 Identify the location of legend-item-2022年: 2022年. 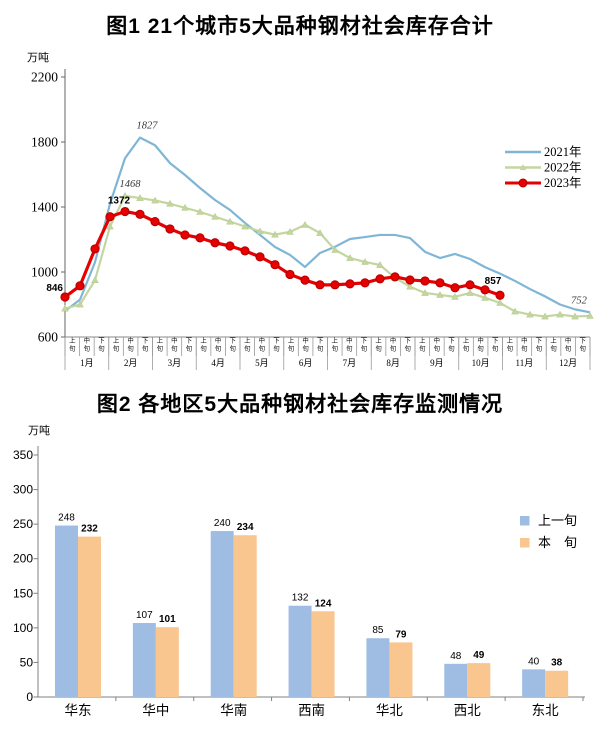
(543, 168).